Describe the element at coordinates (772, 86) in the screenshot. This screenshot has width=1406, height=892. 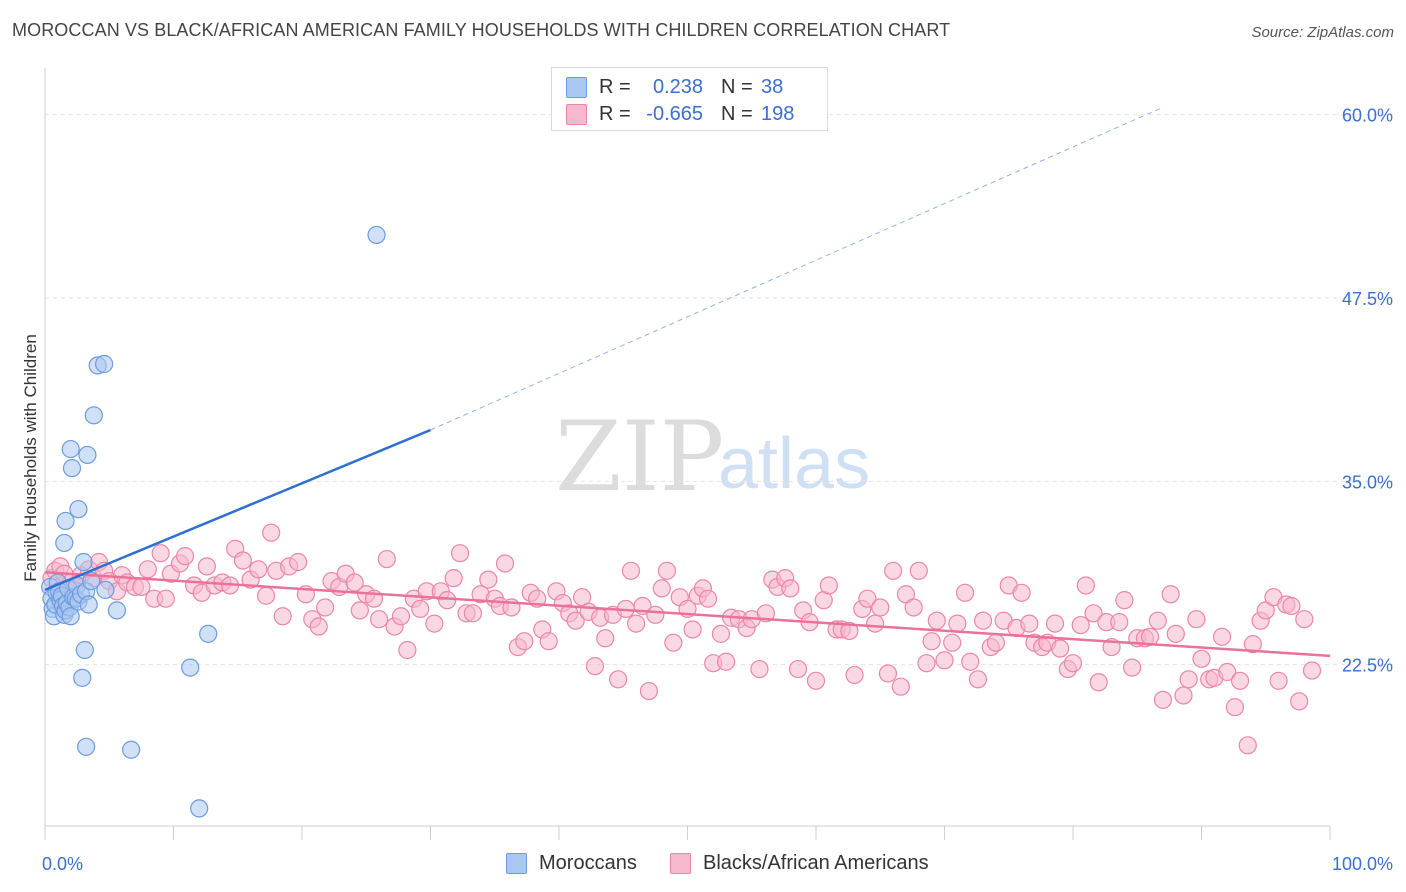
I see `legend-n-value: 38` at that location.